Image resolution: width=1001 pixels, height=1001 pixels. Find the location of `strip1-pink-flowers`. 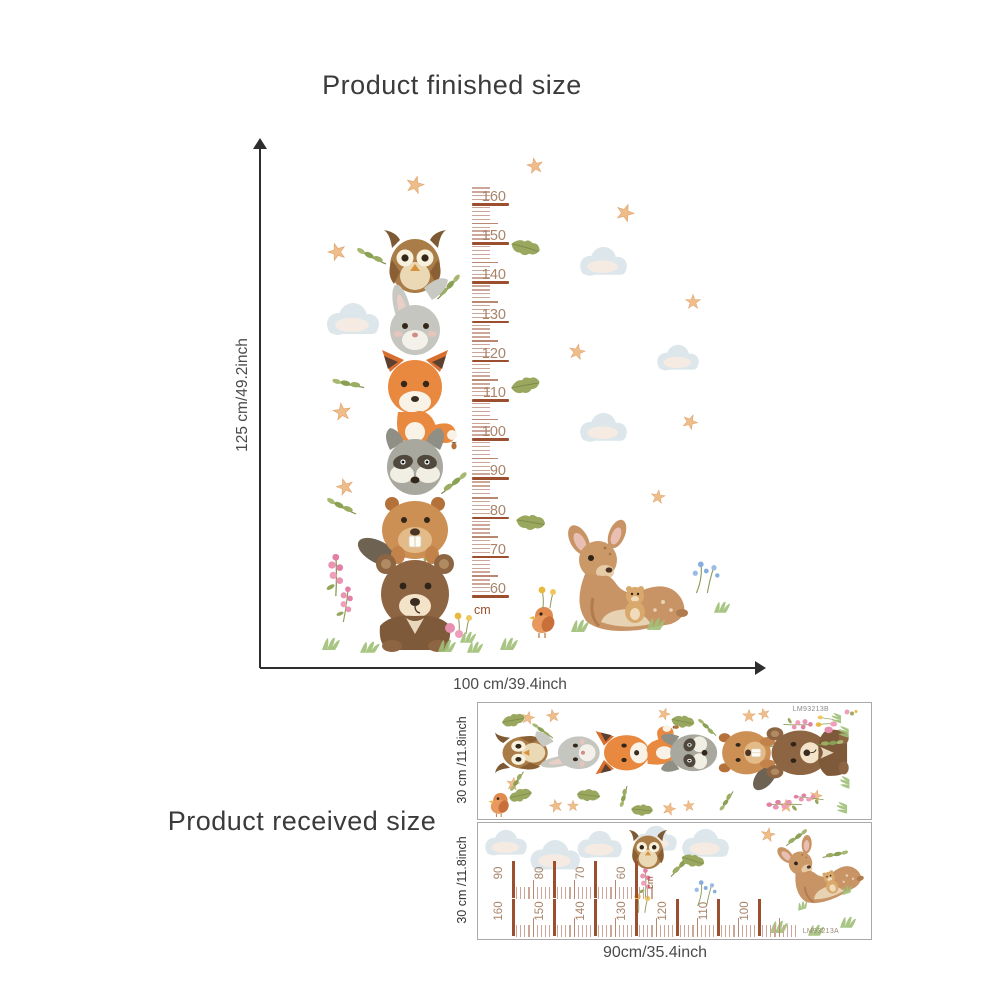

strip1-pink-flowers is located at coordinates (798, 723).